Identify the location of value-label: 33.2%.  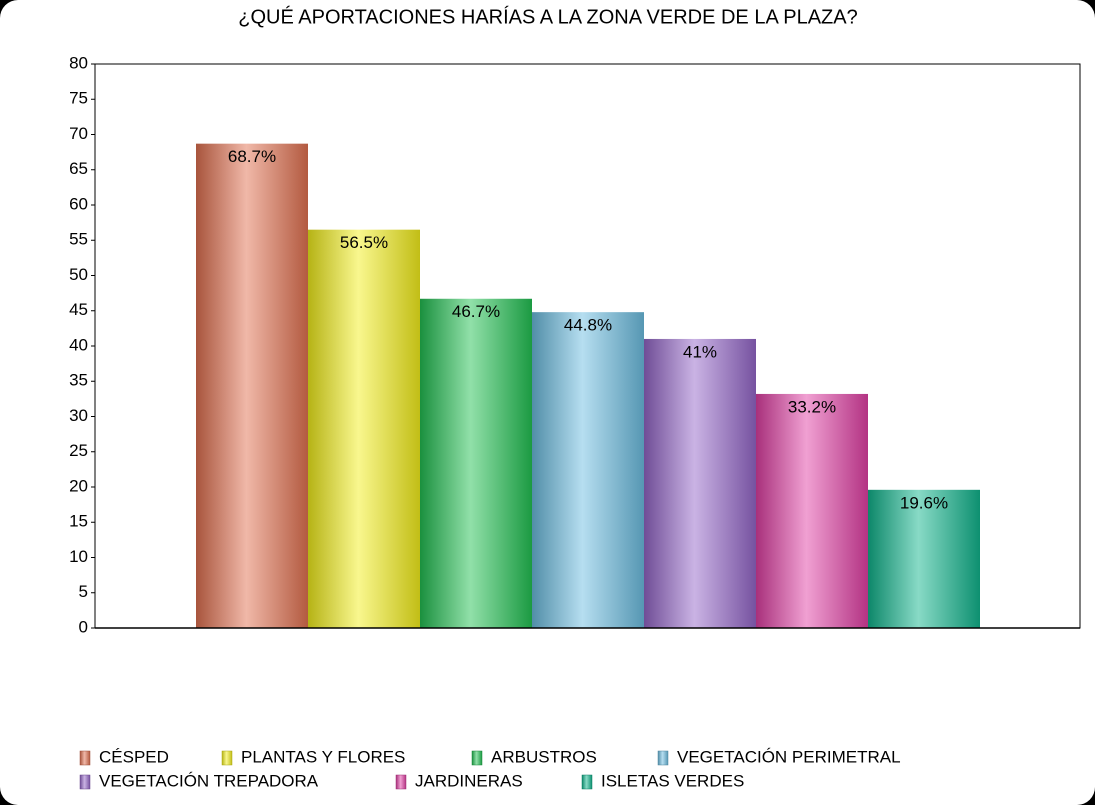
(812, 406).